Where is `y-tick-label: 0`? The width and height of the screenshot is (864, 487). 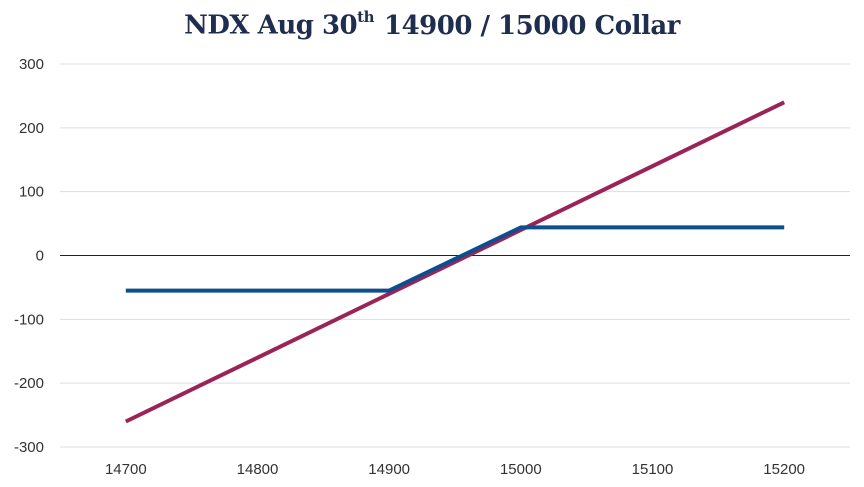 y-tick-label: 0 is located at coordinates (40, 256).